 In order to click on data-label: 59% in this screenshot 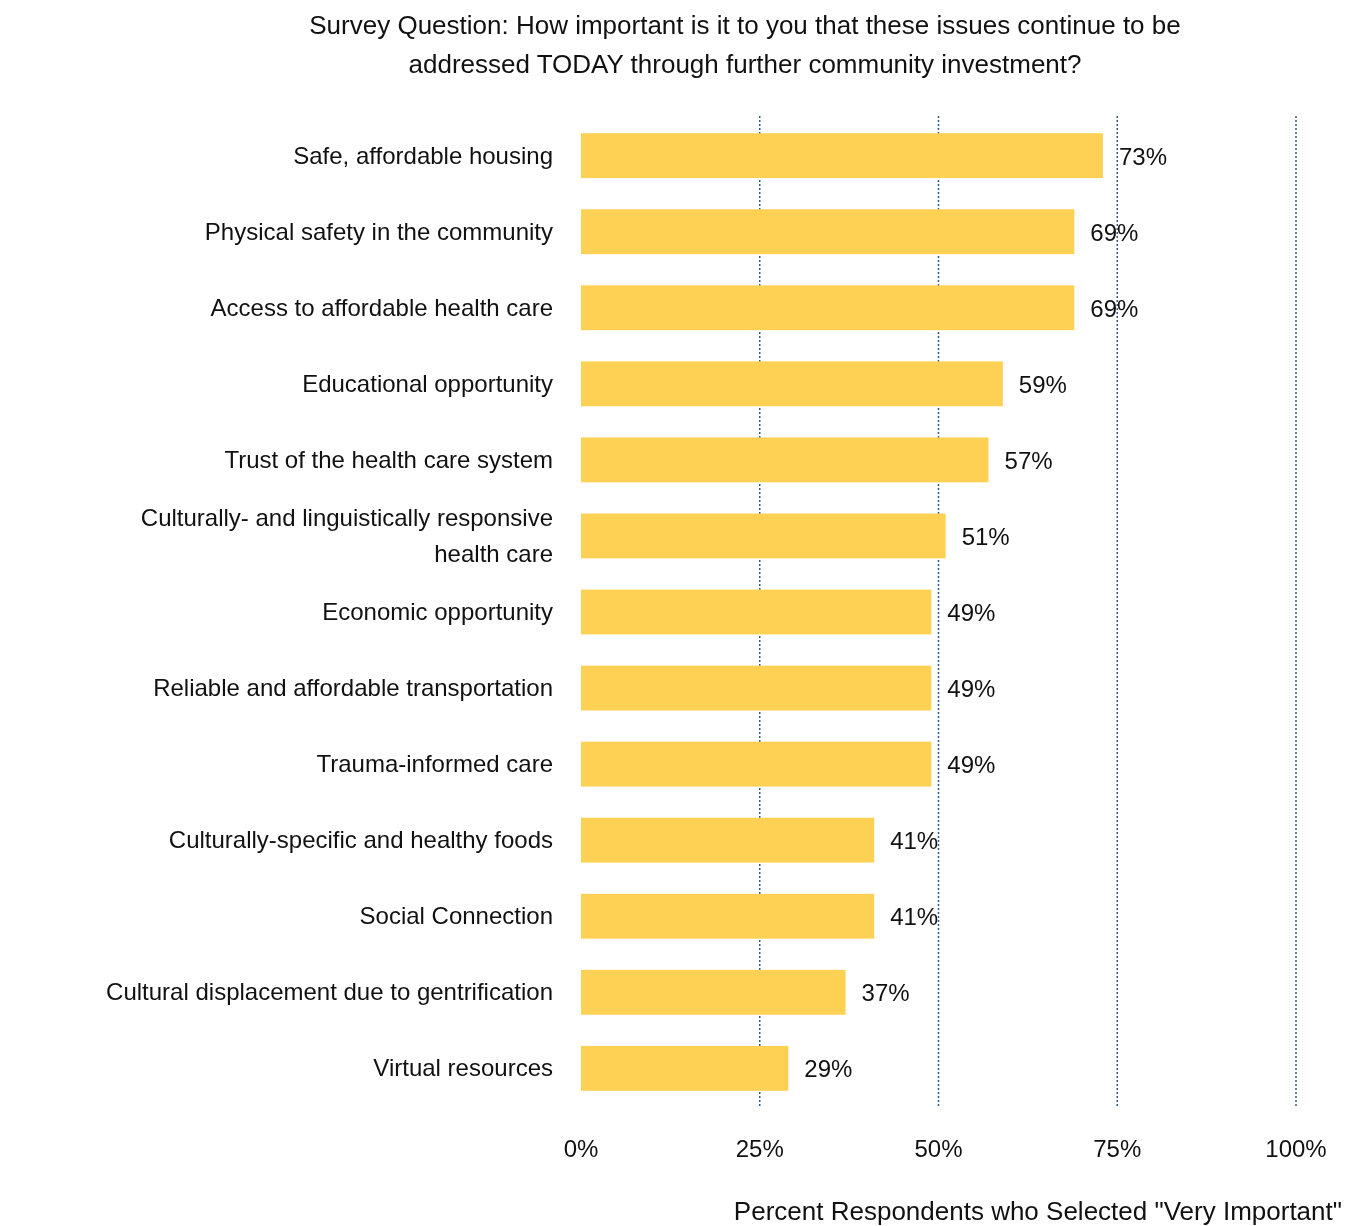, I will do `click(1042, 384)`.